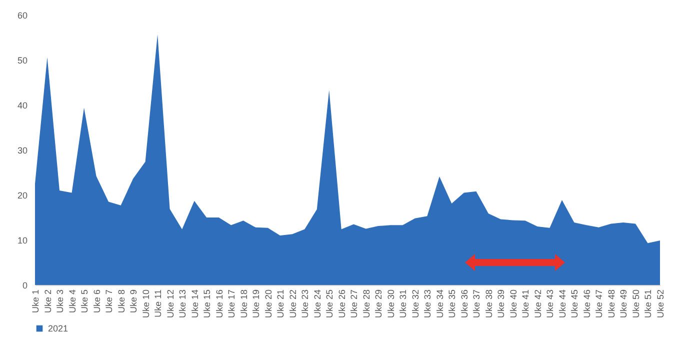 The height and width of the screenshot is (339, 675). Describe the element at coordinates (623, 304) in the screenshot. I see `x-tick-label: Uke 49` at that location.